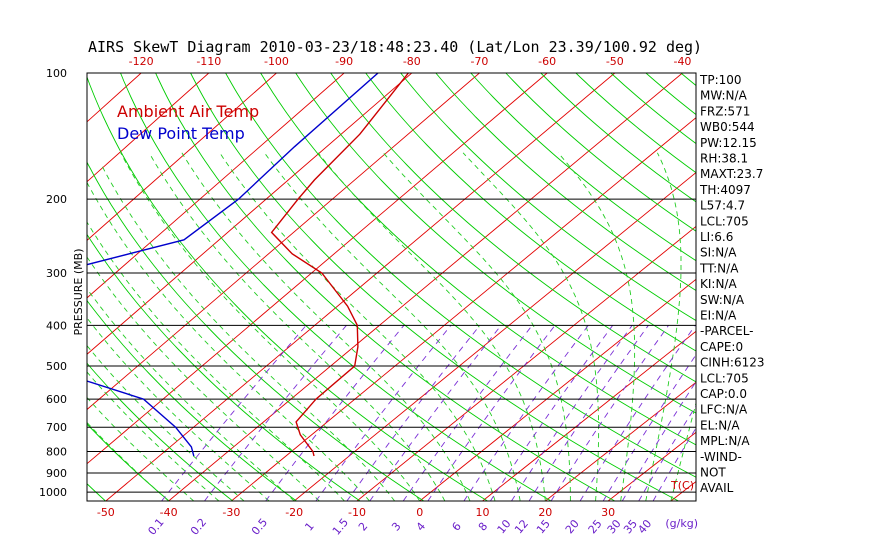  Describe the element at coordinates (615, 61) in the screenshot. I see `top-temp-tick-label: -50` at that location.